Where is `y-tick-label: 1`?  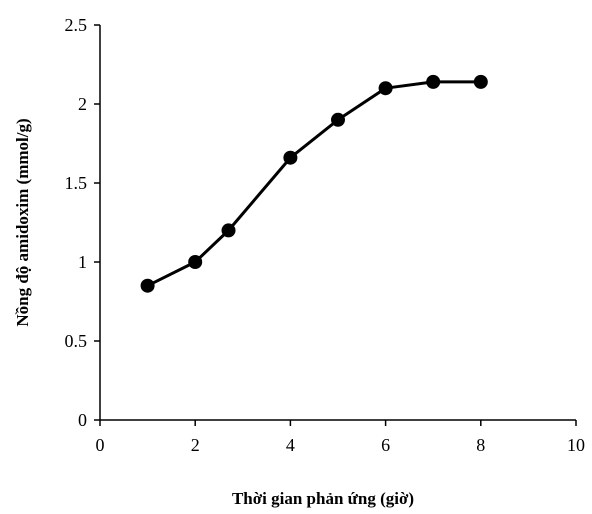
y-tick-label: 1 is located at coordinates (82, 262).